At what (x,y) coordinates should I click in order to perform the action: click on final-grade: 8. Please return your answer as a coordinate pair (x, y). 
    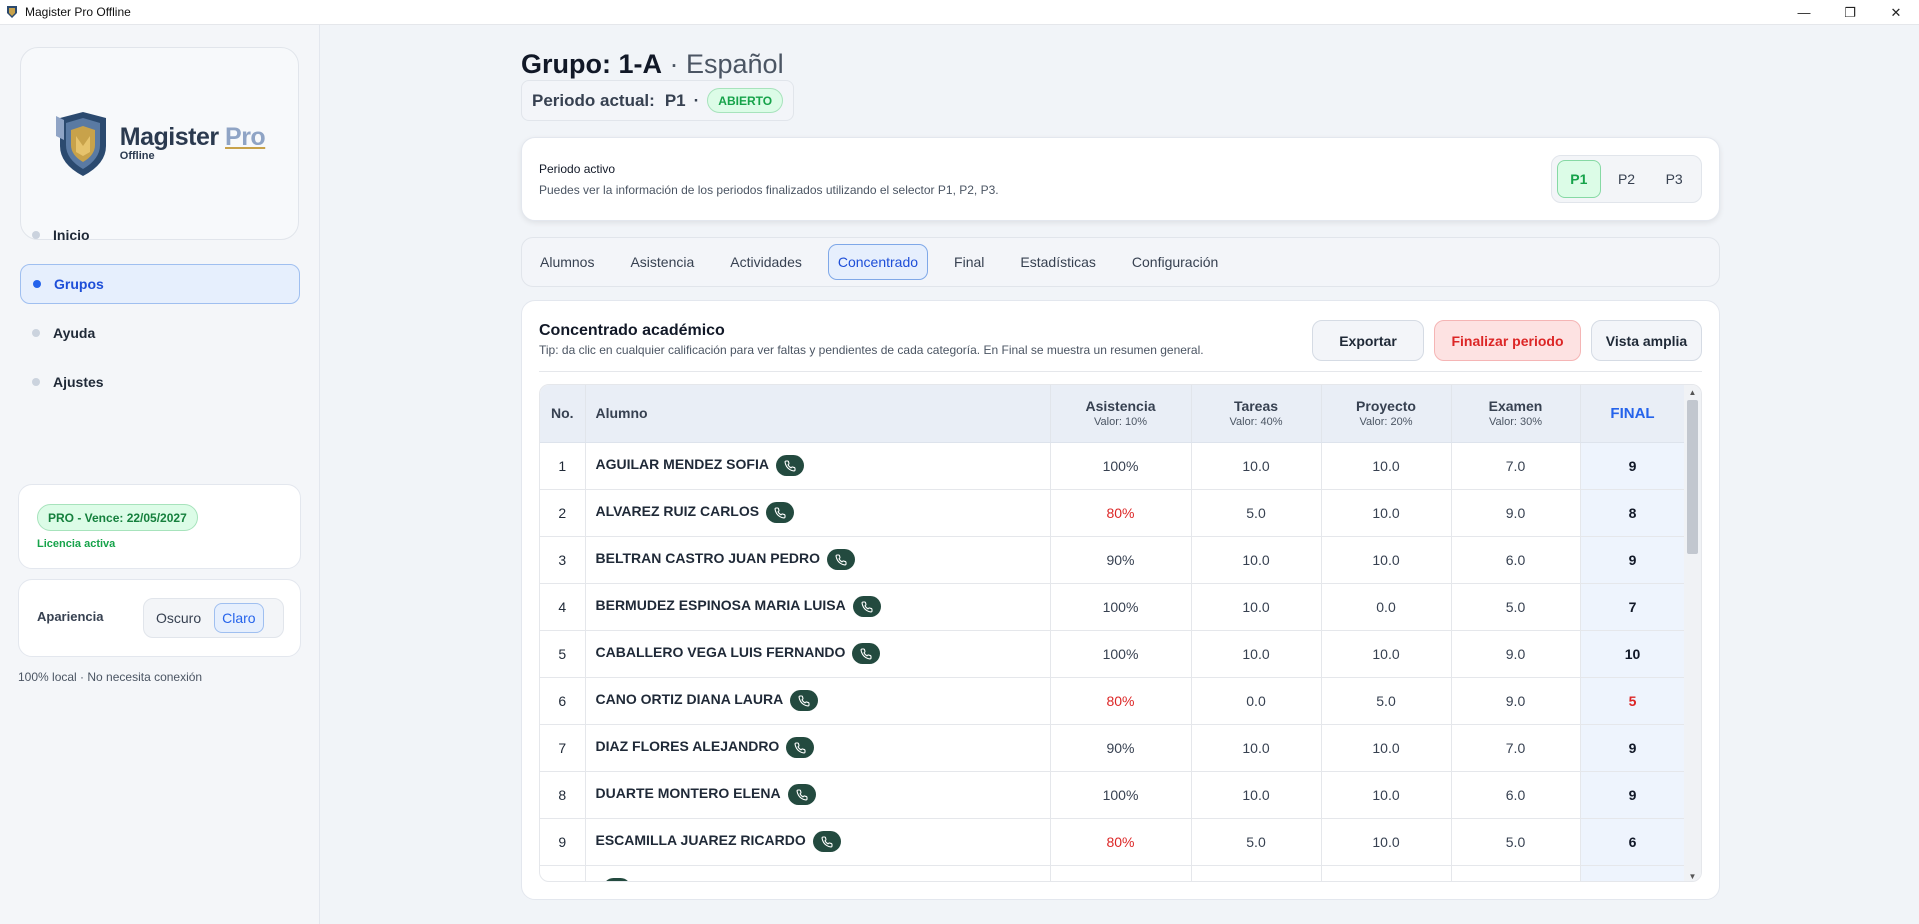
    Looking at the image, I should click on (1633, 513).